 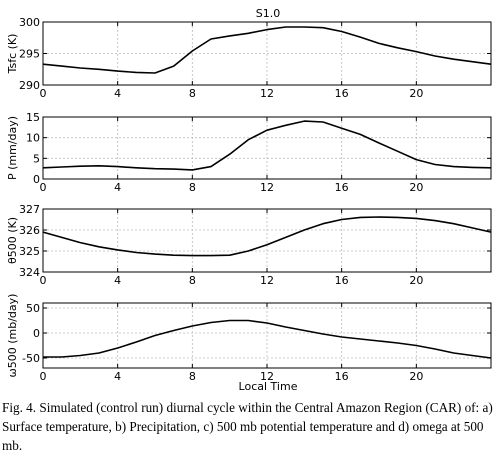 What do you see at coordinates (268, 13) in the screenshot?
I see `figure-title: S1.0` at bounding box center [268, 13].